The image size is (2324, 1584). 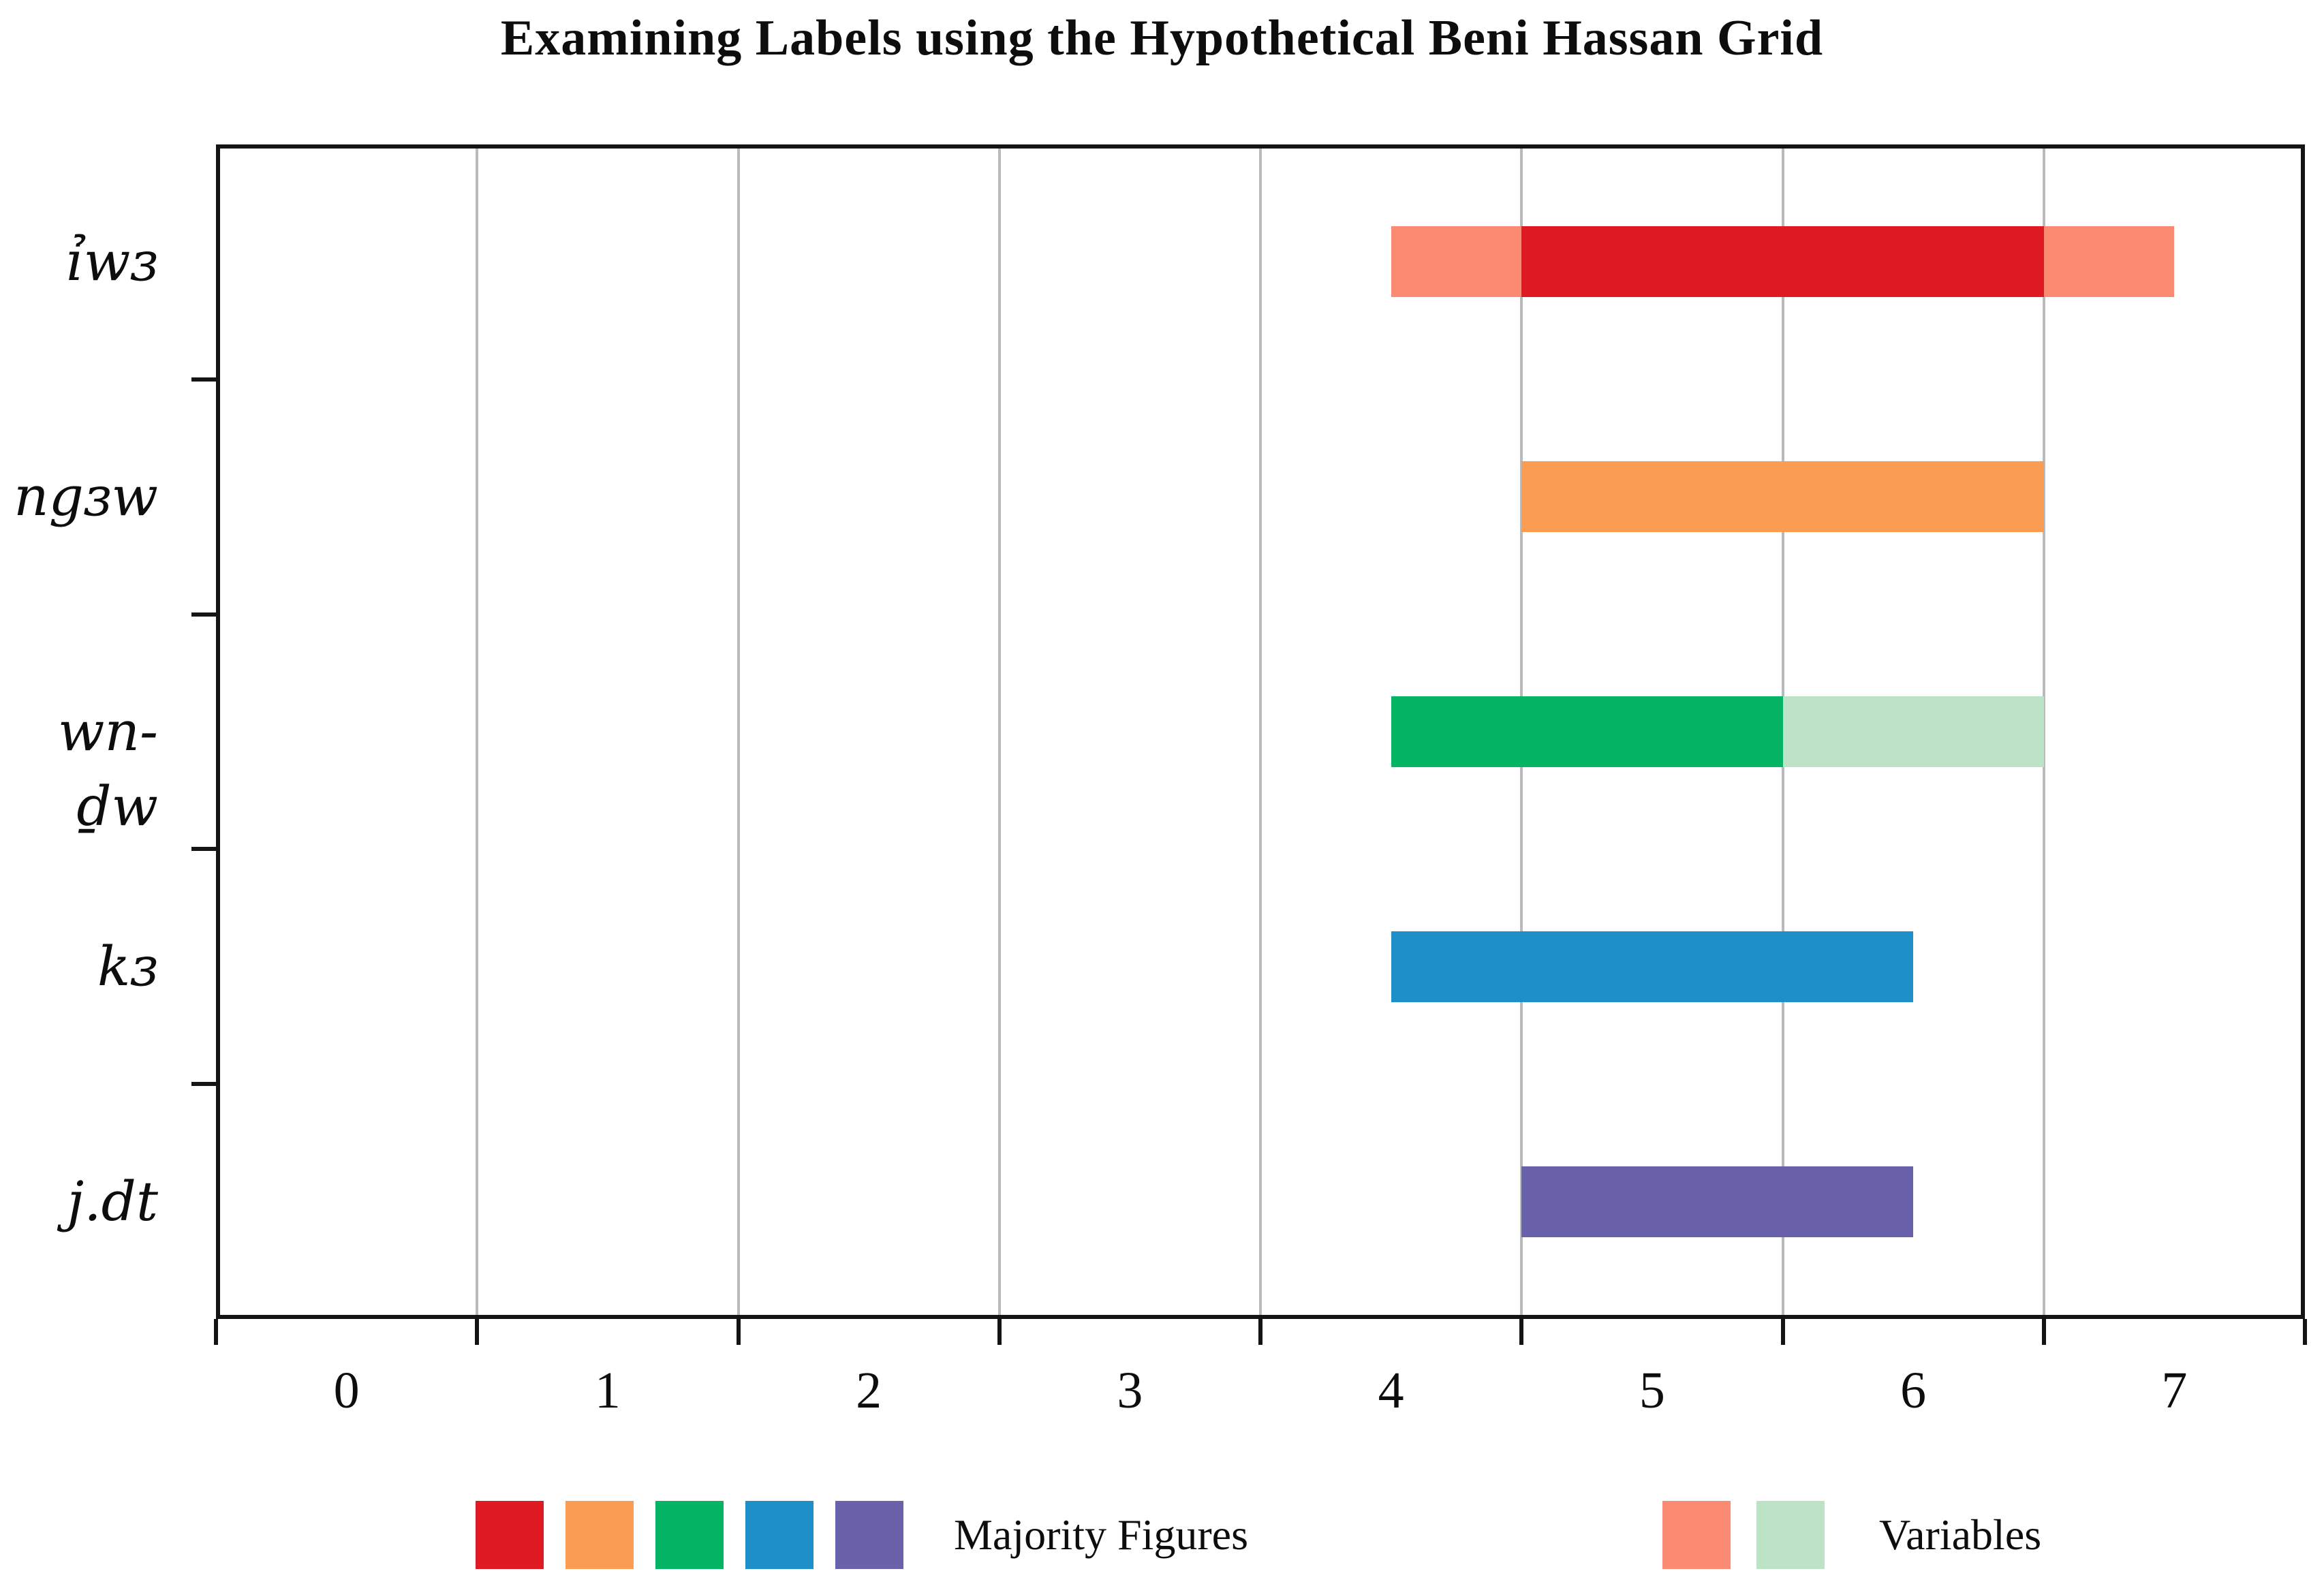 I want to click on y-axis-label: kɜ, so click(x=128, y=966).